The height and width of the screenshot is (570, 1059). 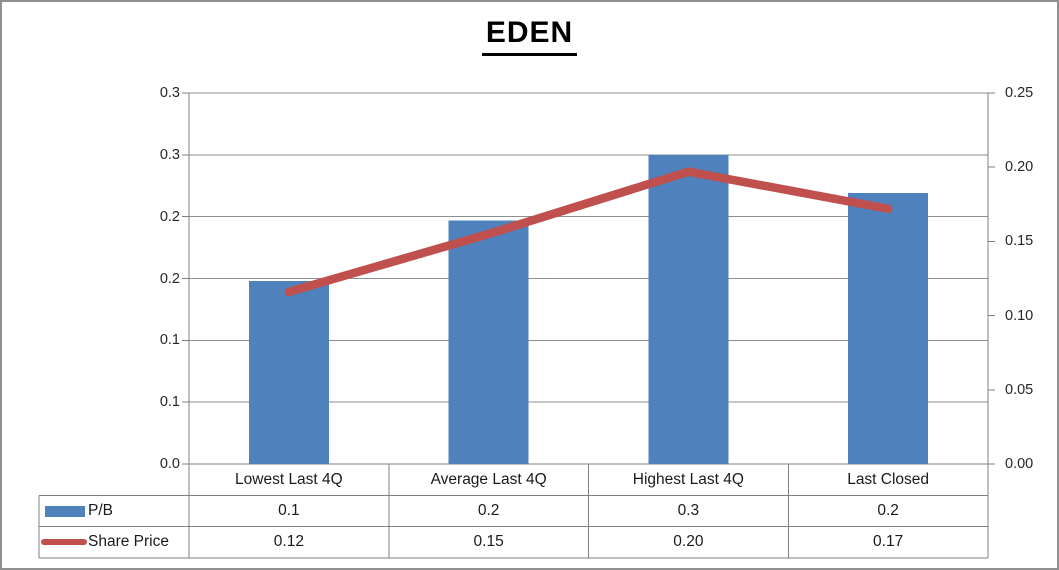 What do you see at coordinates (1019, 389) in the screenshot?
I see `right-axis-tick-label: 0.05` at bounding box center [1019, 389].